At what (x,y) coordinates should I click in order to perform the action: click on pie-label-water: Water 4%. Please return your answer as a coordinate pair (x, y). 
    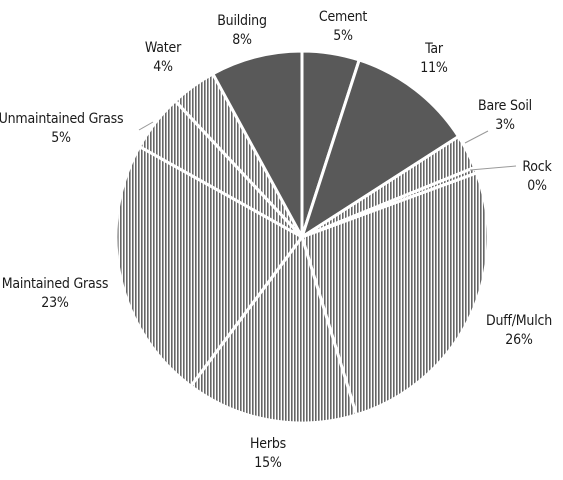
    Looking at the image, I should click on (163, 57).